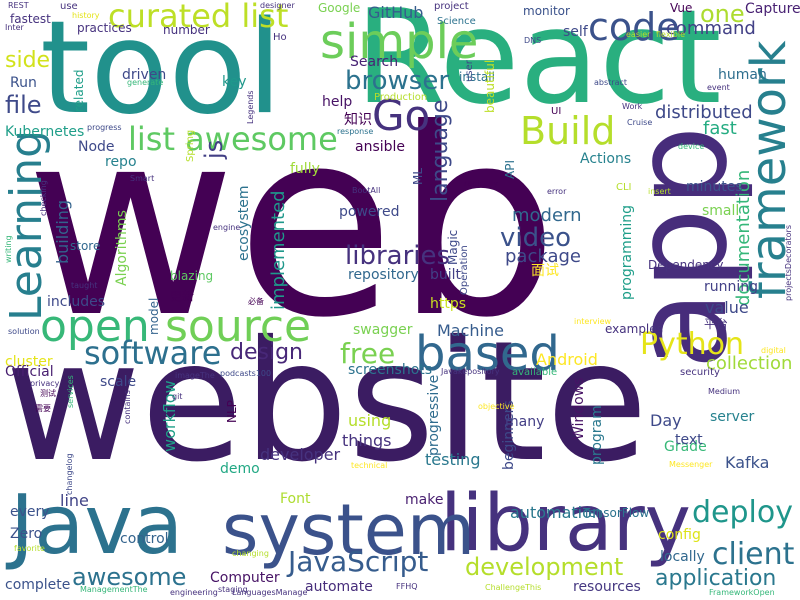 The width and height of the screenshot is (800, 600). Describe the element at coordinates (547, 215) in the screenshot. I see `word-modern: modern` at that location.